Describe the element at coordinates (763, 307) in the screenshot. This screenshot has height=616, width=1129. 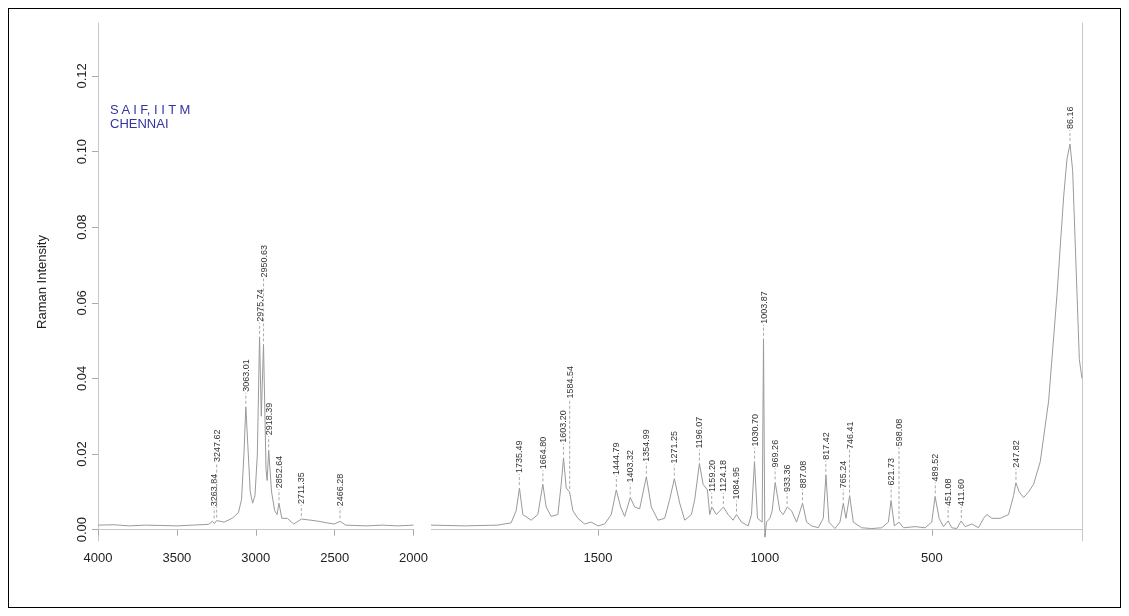
I see `annotation: 1003.87` at that location.